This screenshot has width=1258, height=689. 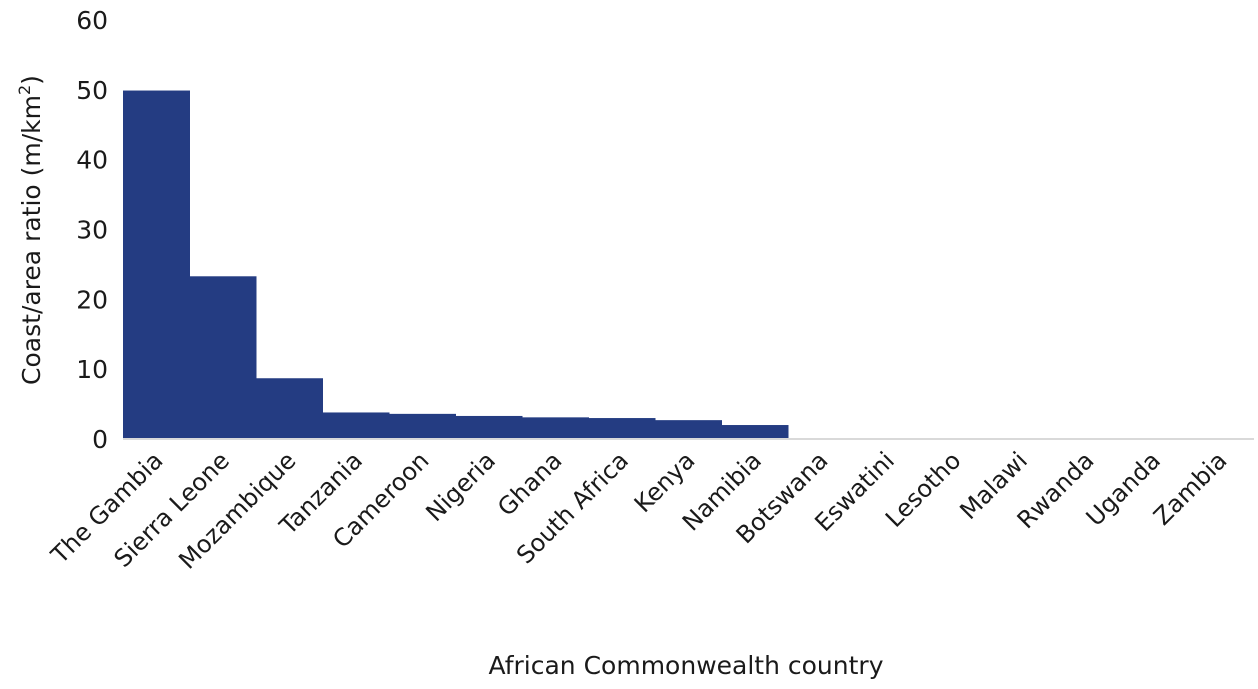 I want to click on y-tick-label: 60, so click(x=92, y=20).